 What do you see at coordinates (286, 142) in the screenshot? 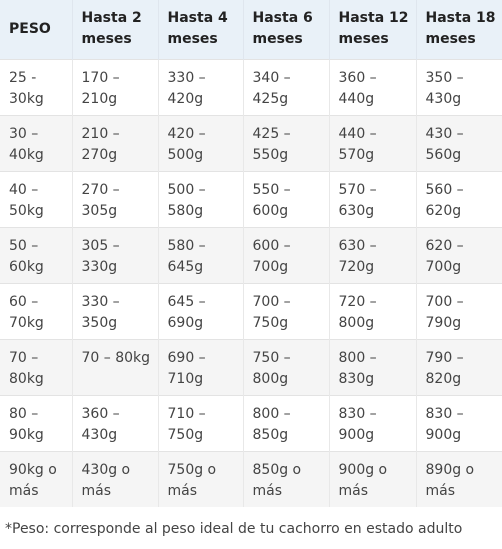
I see `cell-hasta-6-meses: 425 – 550g` at bounding box center [286, 142].